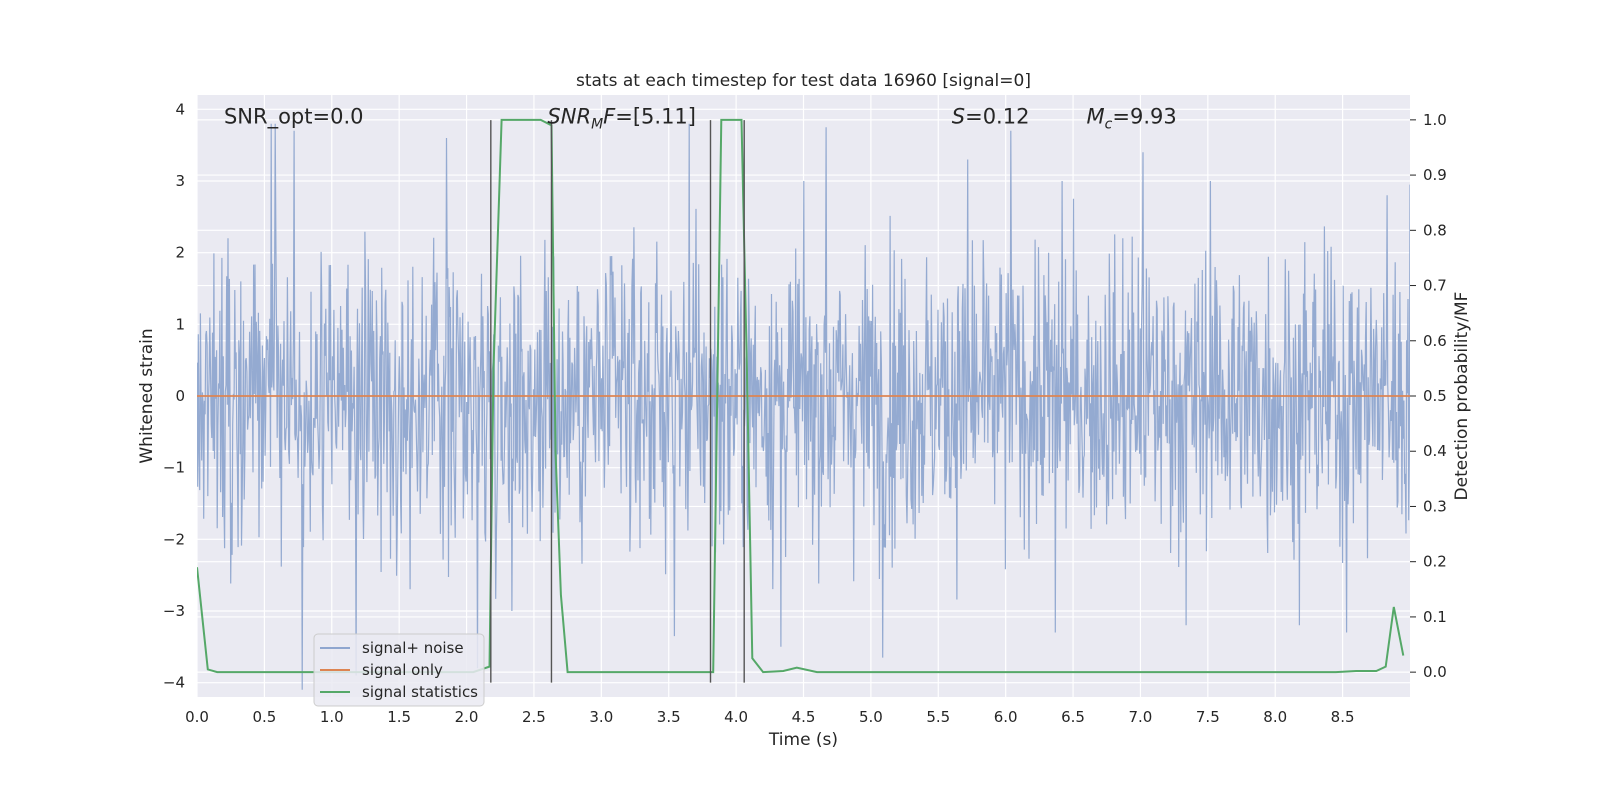  Describe the element at coordinates (1435, 506) in the screenshot. I see `y2-tick-label: 0.3` at that location.